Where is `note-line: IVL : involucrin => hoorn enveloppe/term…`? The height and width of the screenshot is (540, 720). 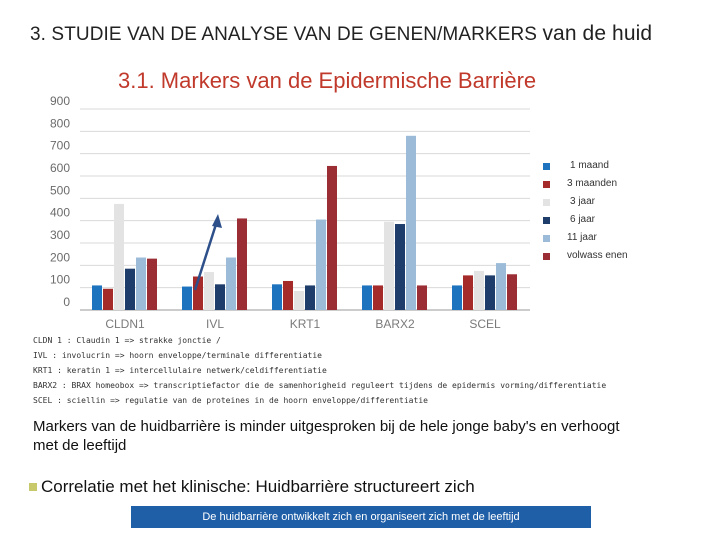
note-line: IVL : involucrin => hoorn enveloppe/term… is located at coordinates (177, 355).